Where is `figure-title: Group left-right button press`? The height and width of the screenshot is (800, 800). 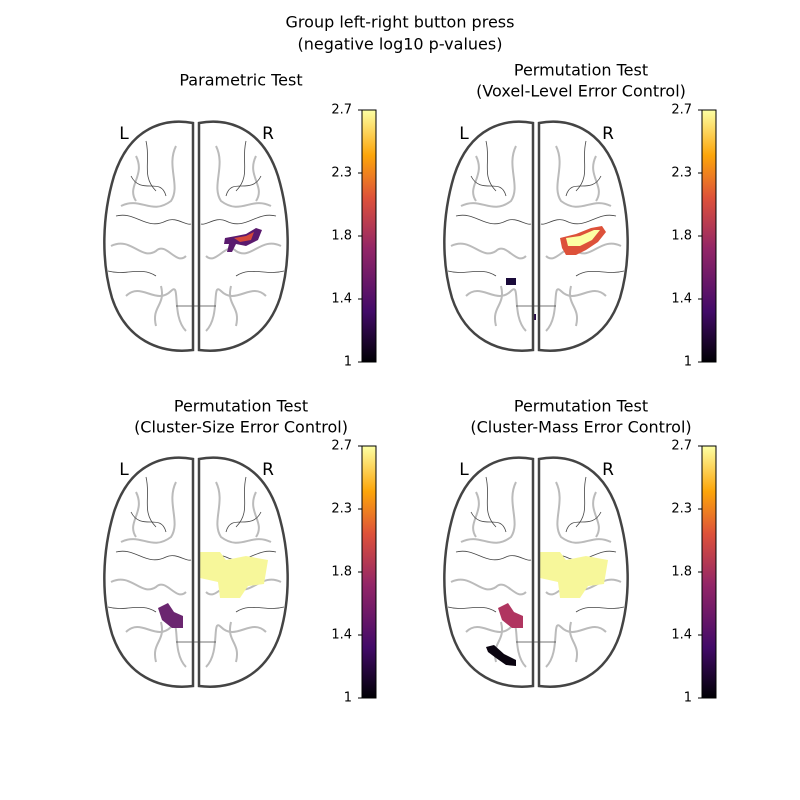 figure-title: Group left-right button press is located at coordinates (400, 22).